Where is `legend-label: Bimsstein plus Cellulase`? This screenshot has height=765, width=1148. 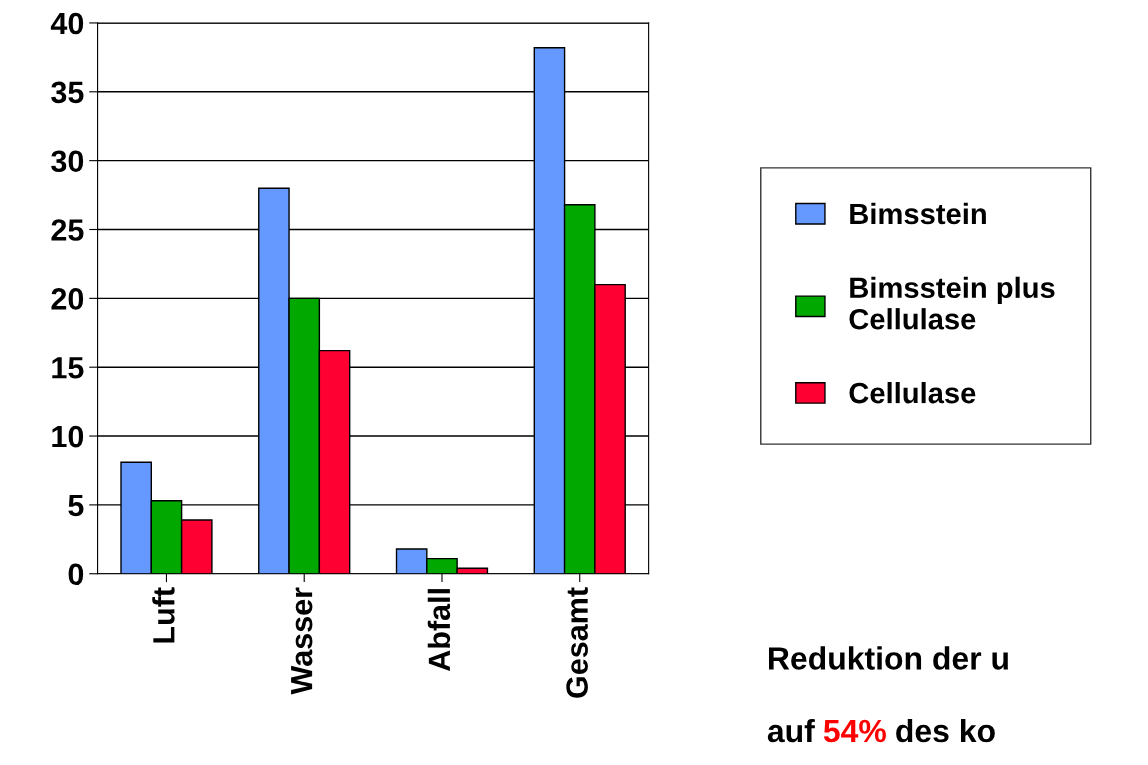 legend-label: Bimsstein plus Cellulase is located at coordinates (952, 303).